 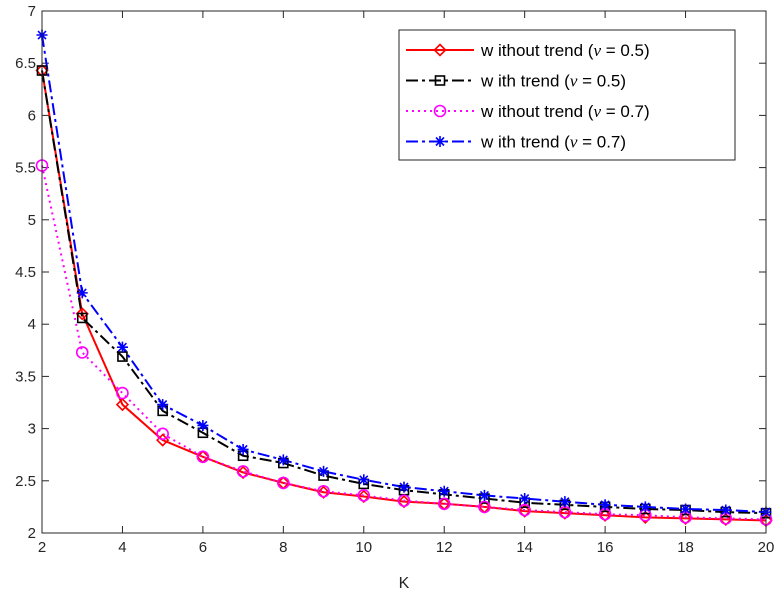 I want to click on legend-box, so click(x=567, y=95).